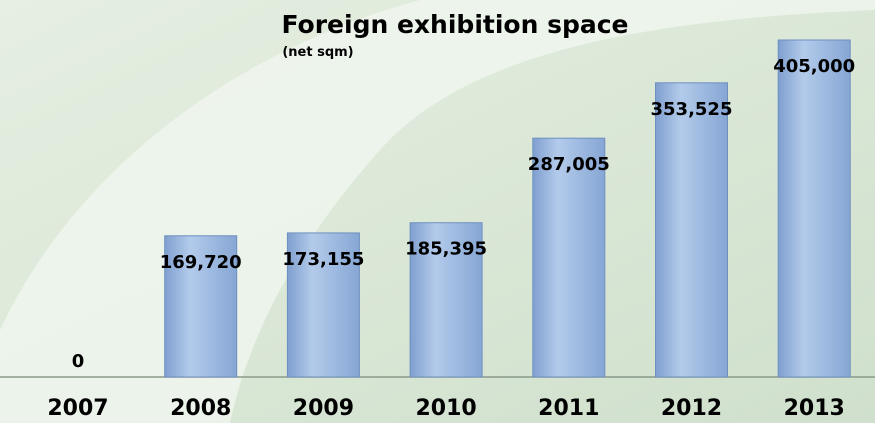 The height and width of the screenshot is (423, 875). Describe the element at coordinates (814, 66) in the screenshot. I see `data-label: 405,000` at that location.